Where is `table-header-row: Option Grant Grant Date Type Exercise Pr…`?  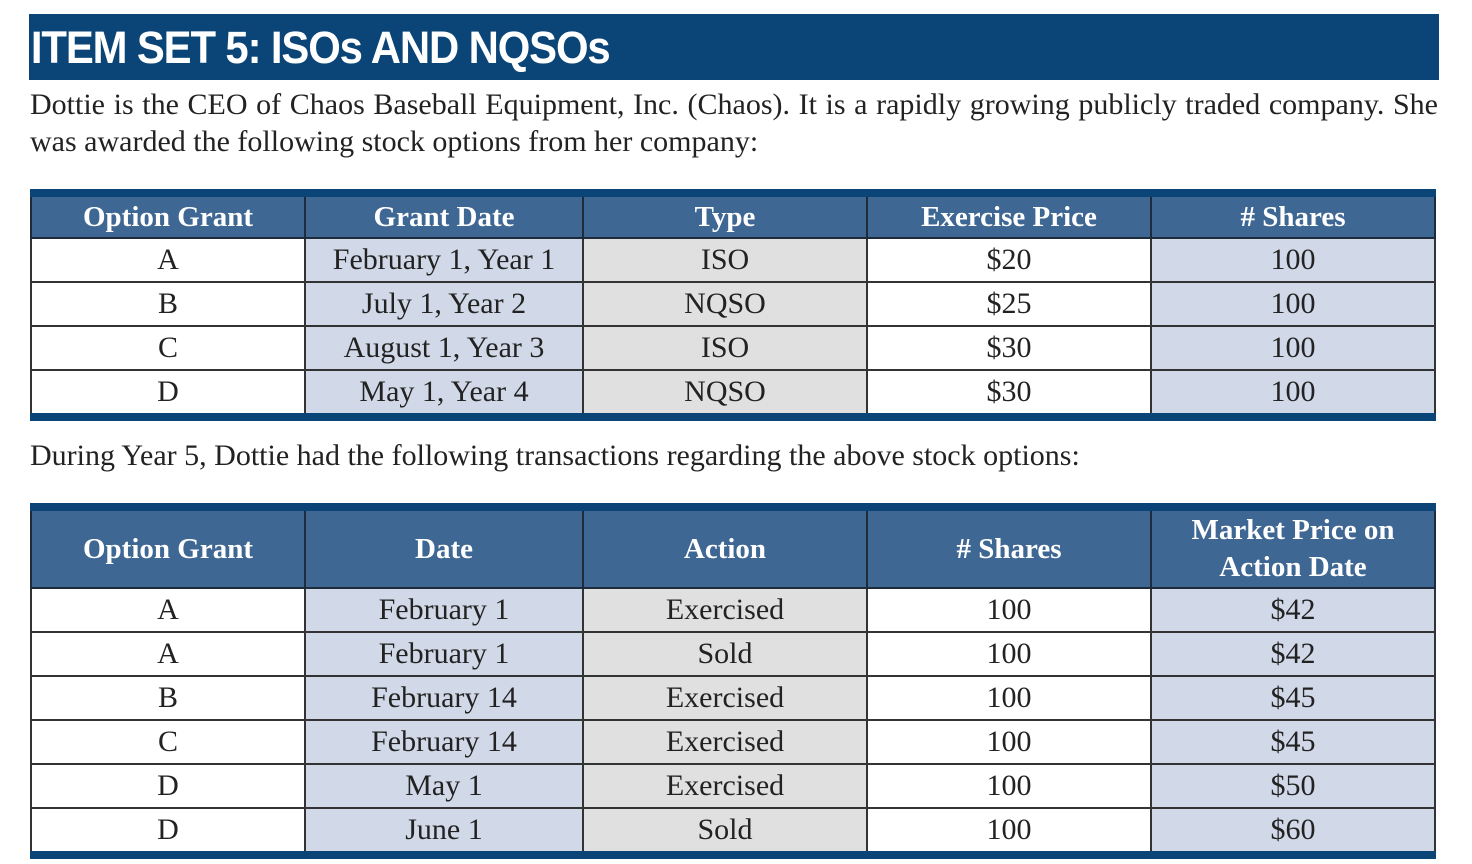
table-header-row: Option Grant Grant Date Type Exercise Pr… is located at coordinates (733, 216).